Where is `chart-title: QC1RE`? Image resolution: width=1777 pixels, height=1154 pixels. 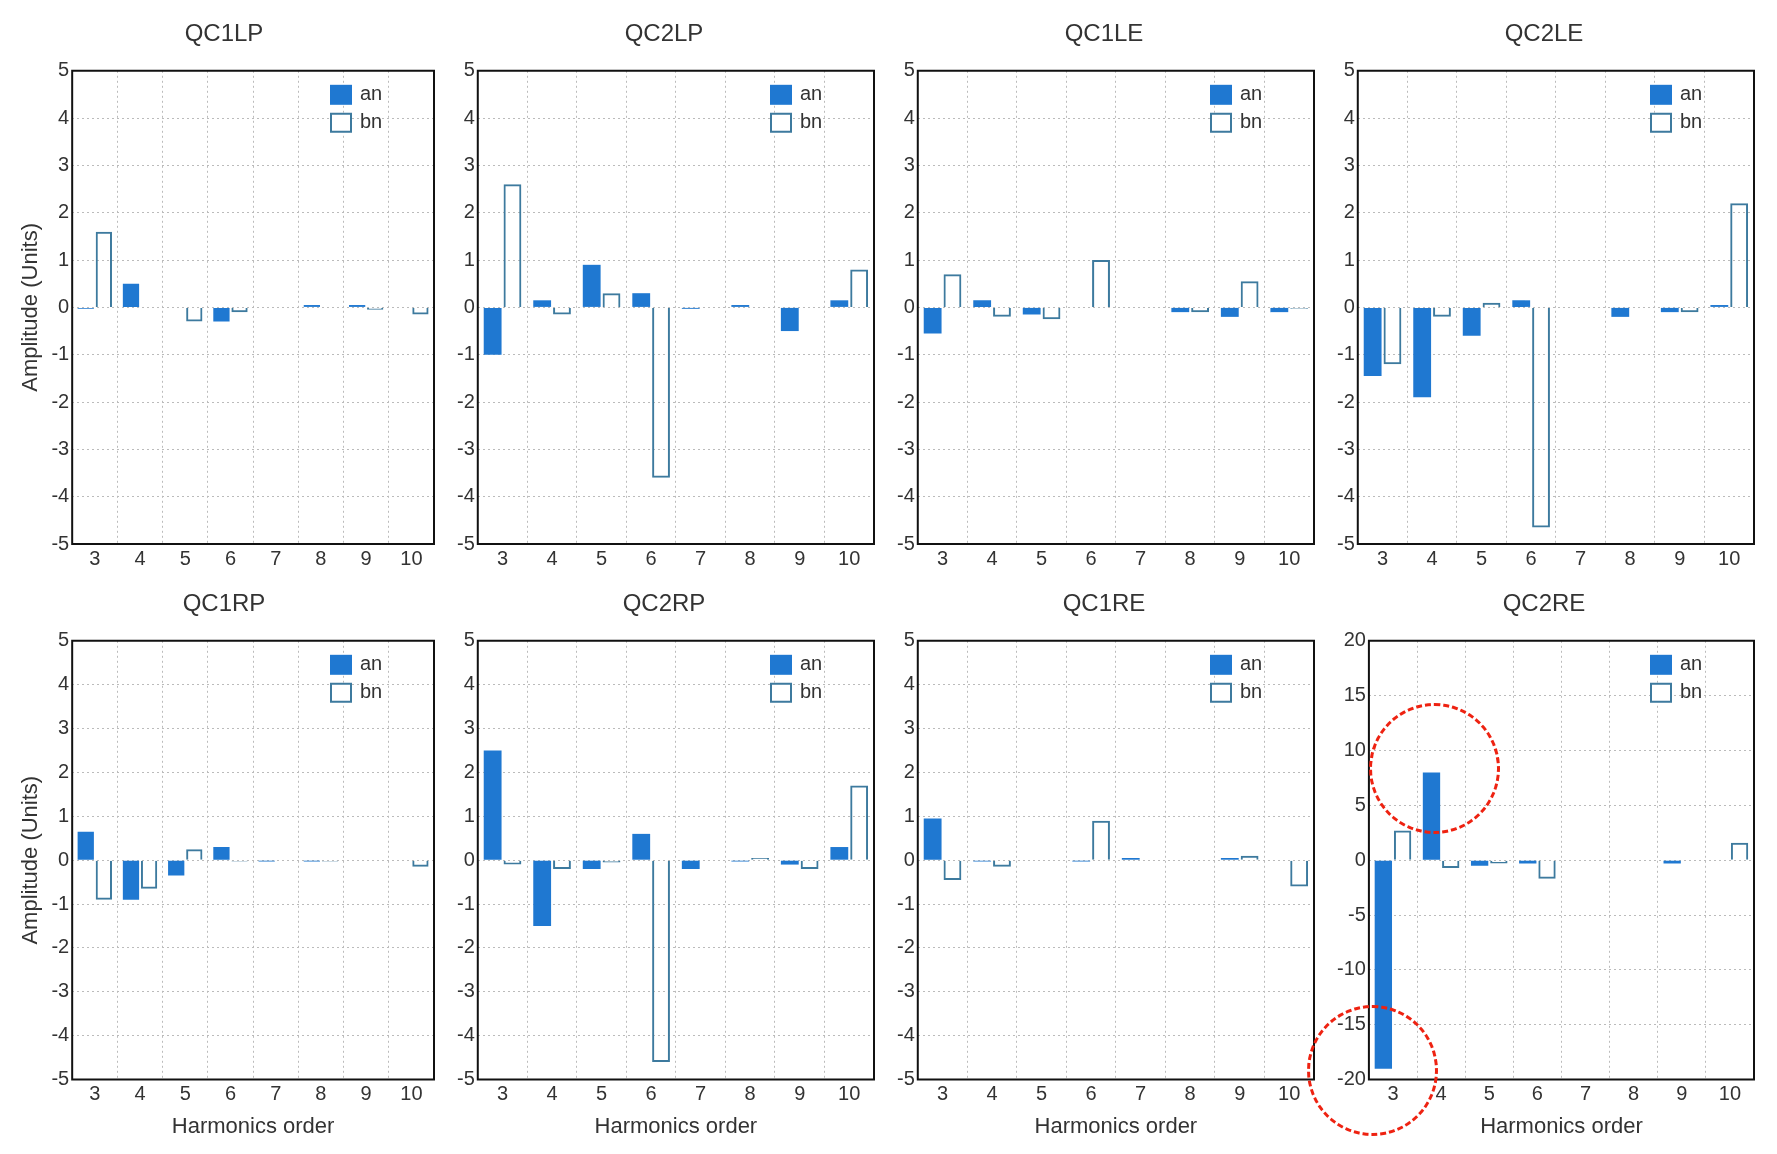 chart-title: QC1RE is located at coordinates (1104, 603).